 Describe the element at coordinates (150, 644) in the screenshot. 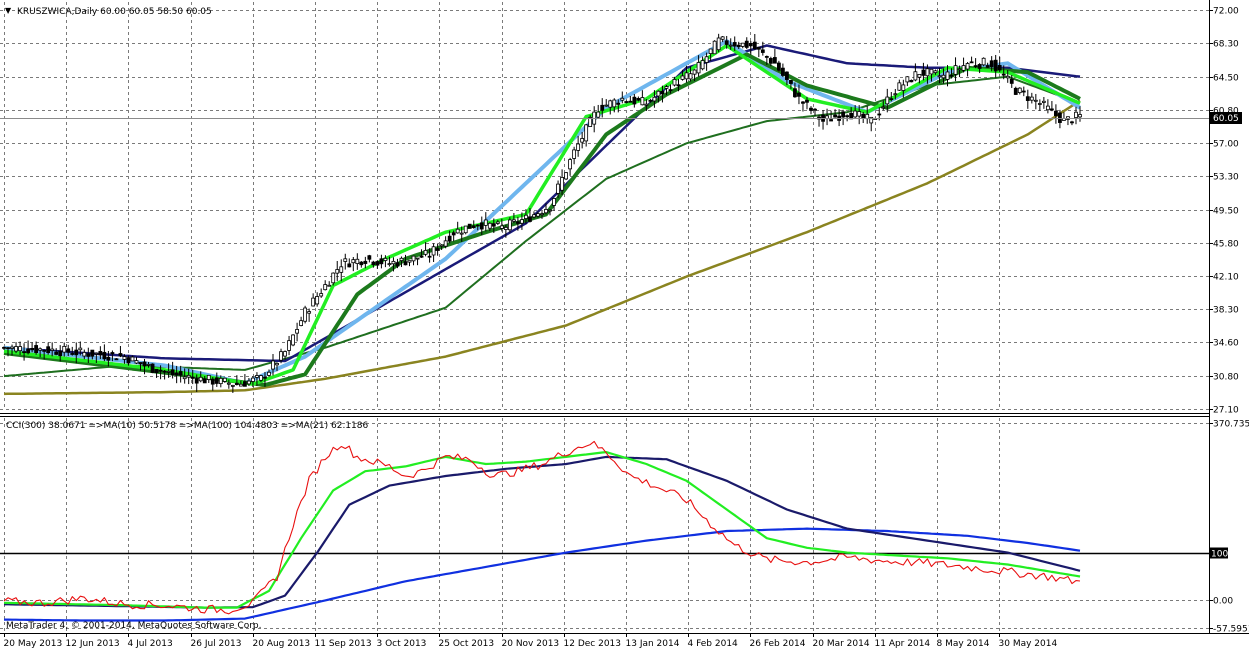

I see `x-tick-label: 4 Jul 2013` at that location.